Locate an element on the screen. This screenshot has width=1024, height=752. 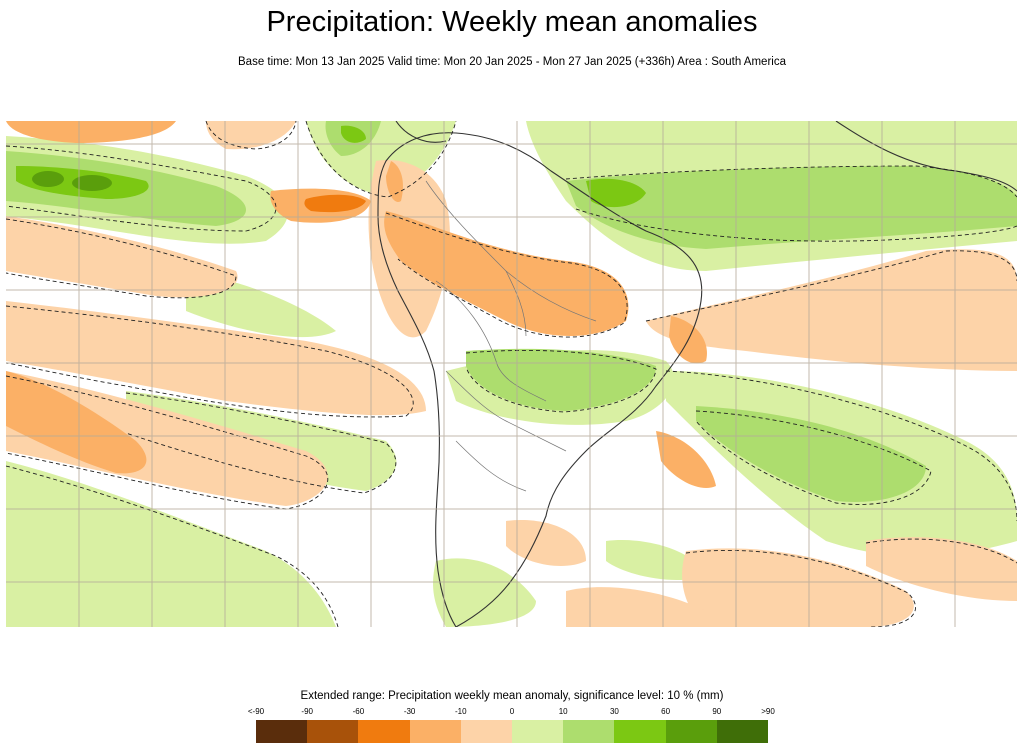
legend-tick: 10 is located at coordinates (563, 711).